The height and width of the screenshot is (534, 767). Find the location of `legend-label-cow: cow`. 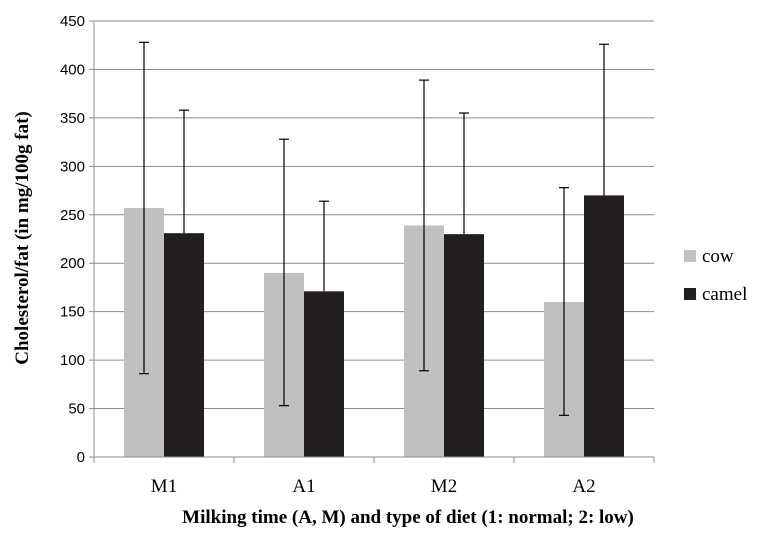

legend-label-cow: cow is located at coordinates (718, 256).